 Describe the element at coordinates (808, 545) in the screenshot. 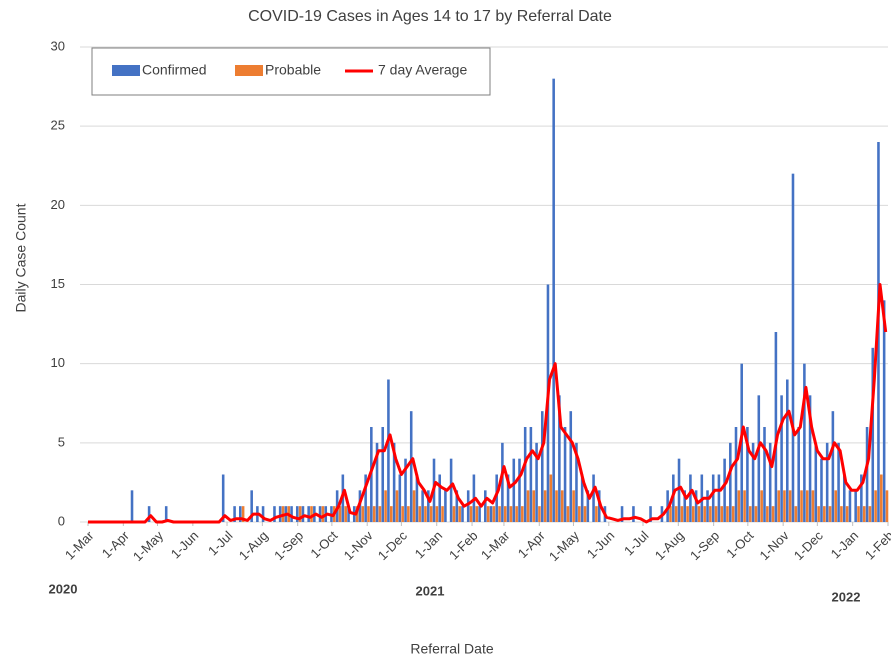

I see `x-tick-label: 1-Dec` at that location.